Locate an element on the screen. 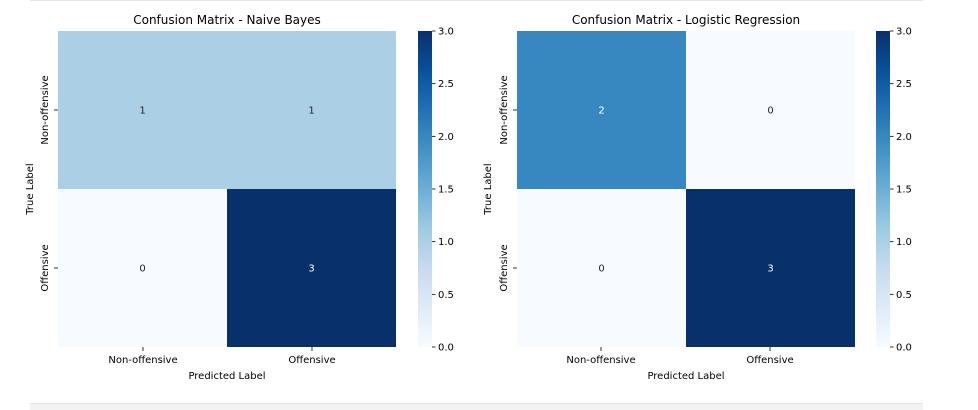 The height and width of the screenshot is (410, 978). bottom-scroll-strip is located at coordinates (476, 406).